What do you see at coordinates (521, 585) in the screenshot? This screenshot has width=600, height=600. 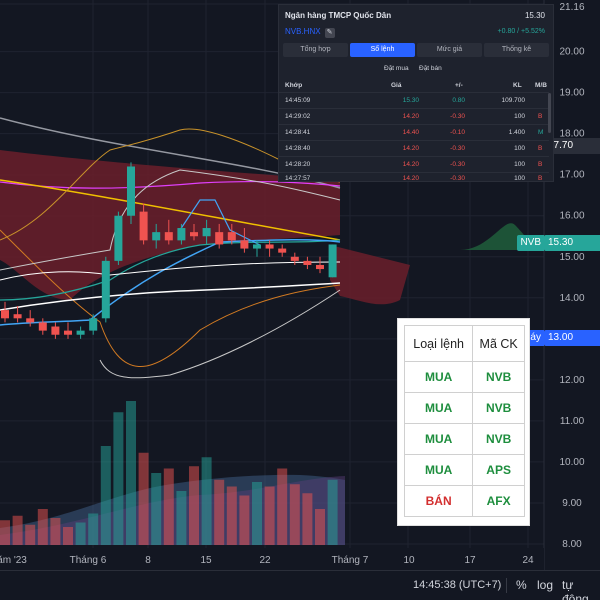 I see `percent-scale-toggle: %` at bounding box center [521, 585].